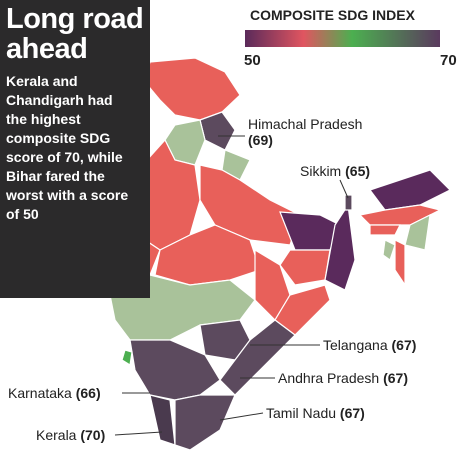 The width and height of the screenshot is (474, 474). I want to click on state-name: Karnataka, so click(40, 393).